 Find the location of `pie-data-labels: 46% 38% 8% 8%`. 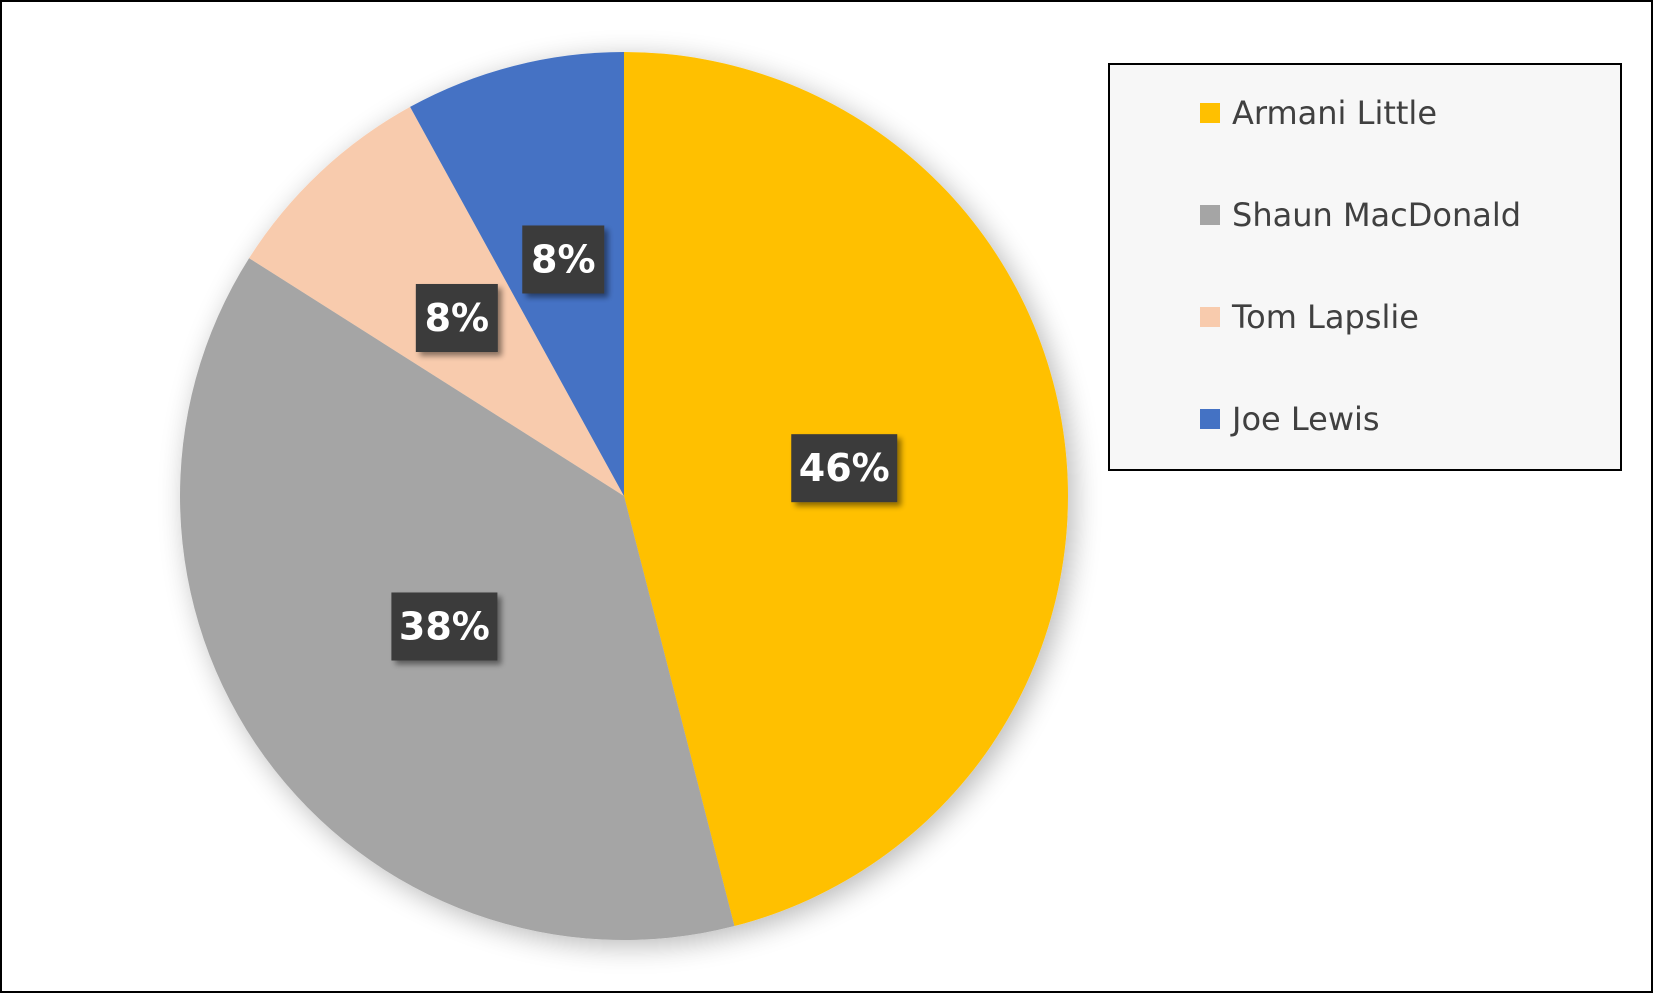

pie-data-labels: 46% 38% 8% 8% is located at coordinates (644, 443).